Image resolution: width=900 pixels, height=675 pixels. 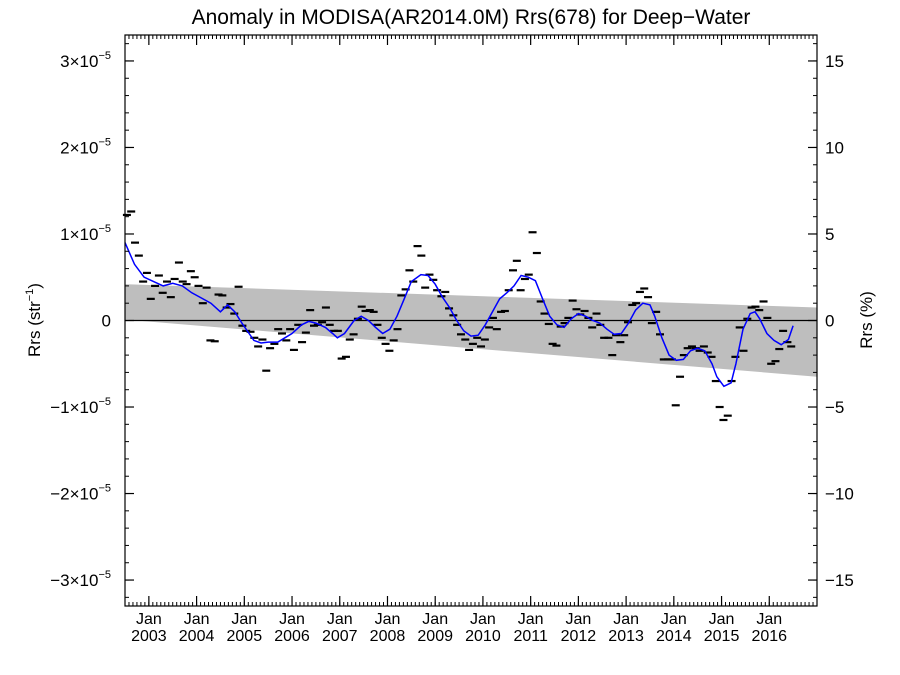 What do you see at coordinates (292, 636) in the screenshot?
I see `x-tick-year-label: 2006` at bounding box center [292, 636].